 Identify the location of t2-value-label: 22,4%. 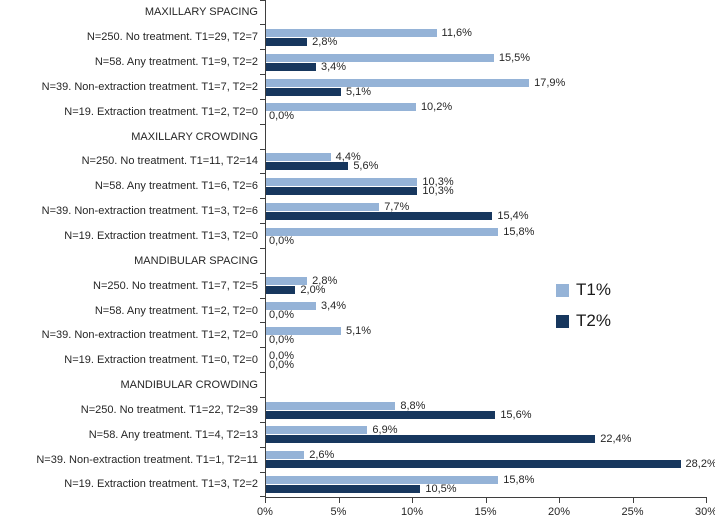
(616, 439).